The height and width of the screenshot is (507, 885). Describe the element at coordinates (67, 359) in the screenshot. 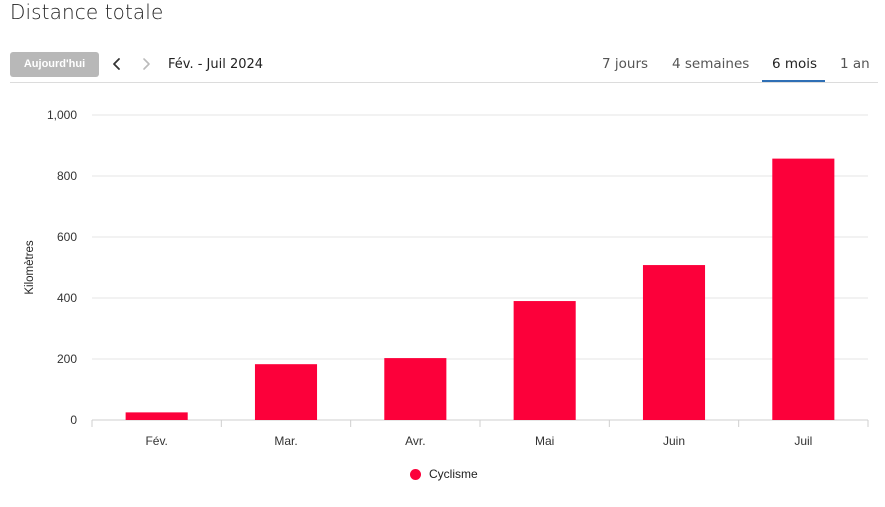

I see `y-tick-label: 200` at that location.